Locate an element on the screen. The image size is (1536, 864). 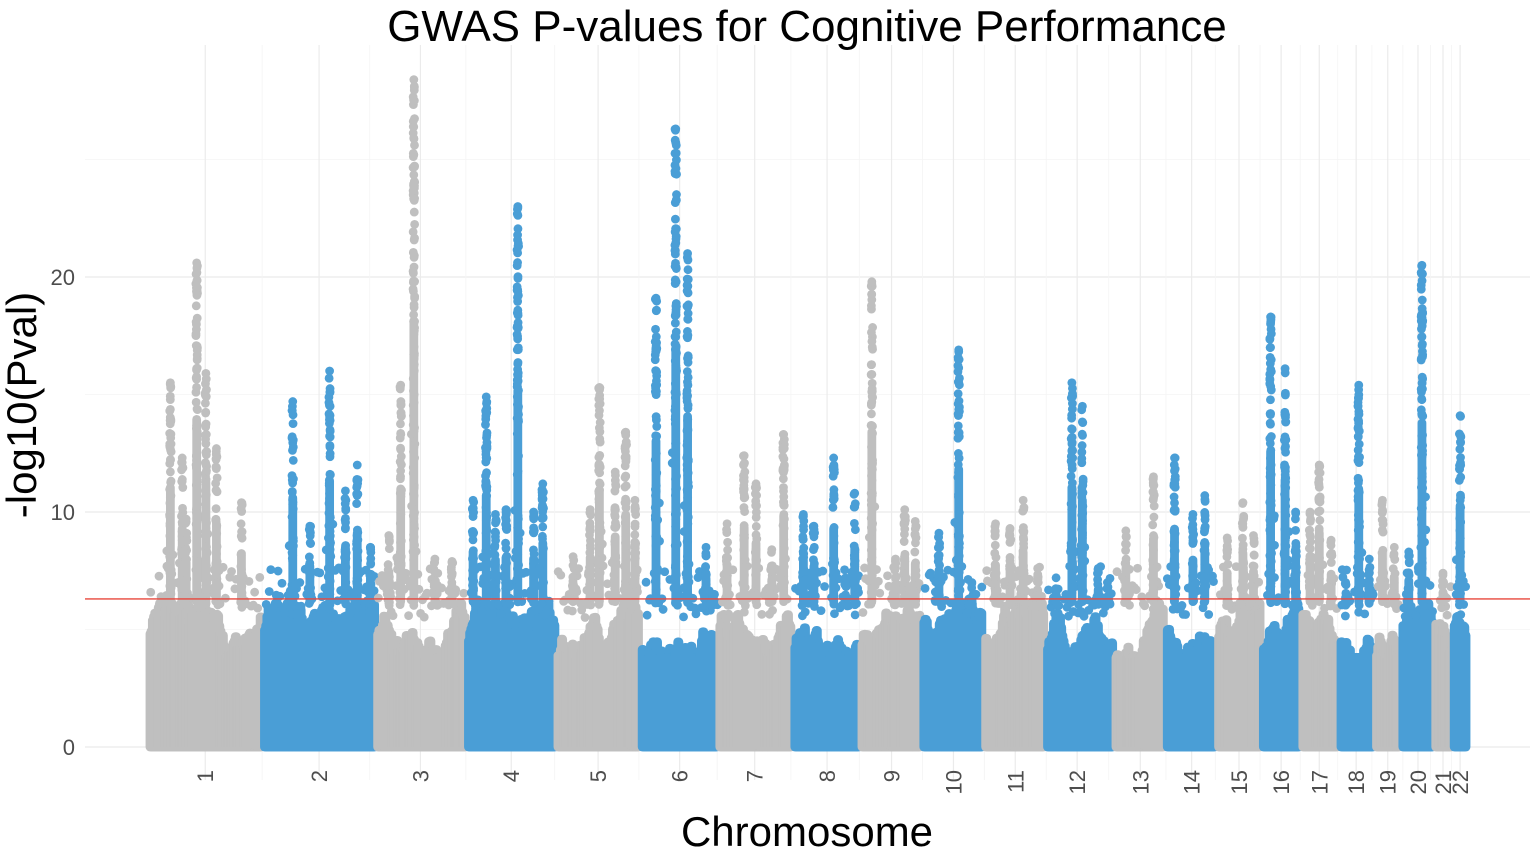
y-tick-label: 10 is located at coordinates (63, 512).